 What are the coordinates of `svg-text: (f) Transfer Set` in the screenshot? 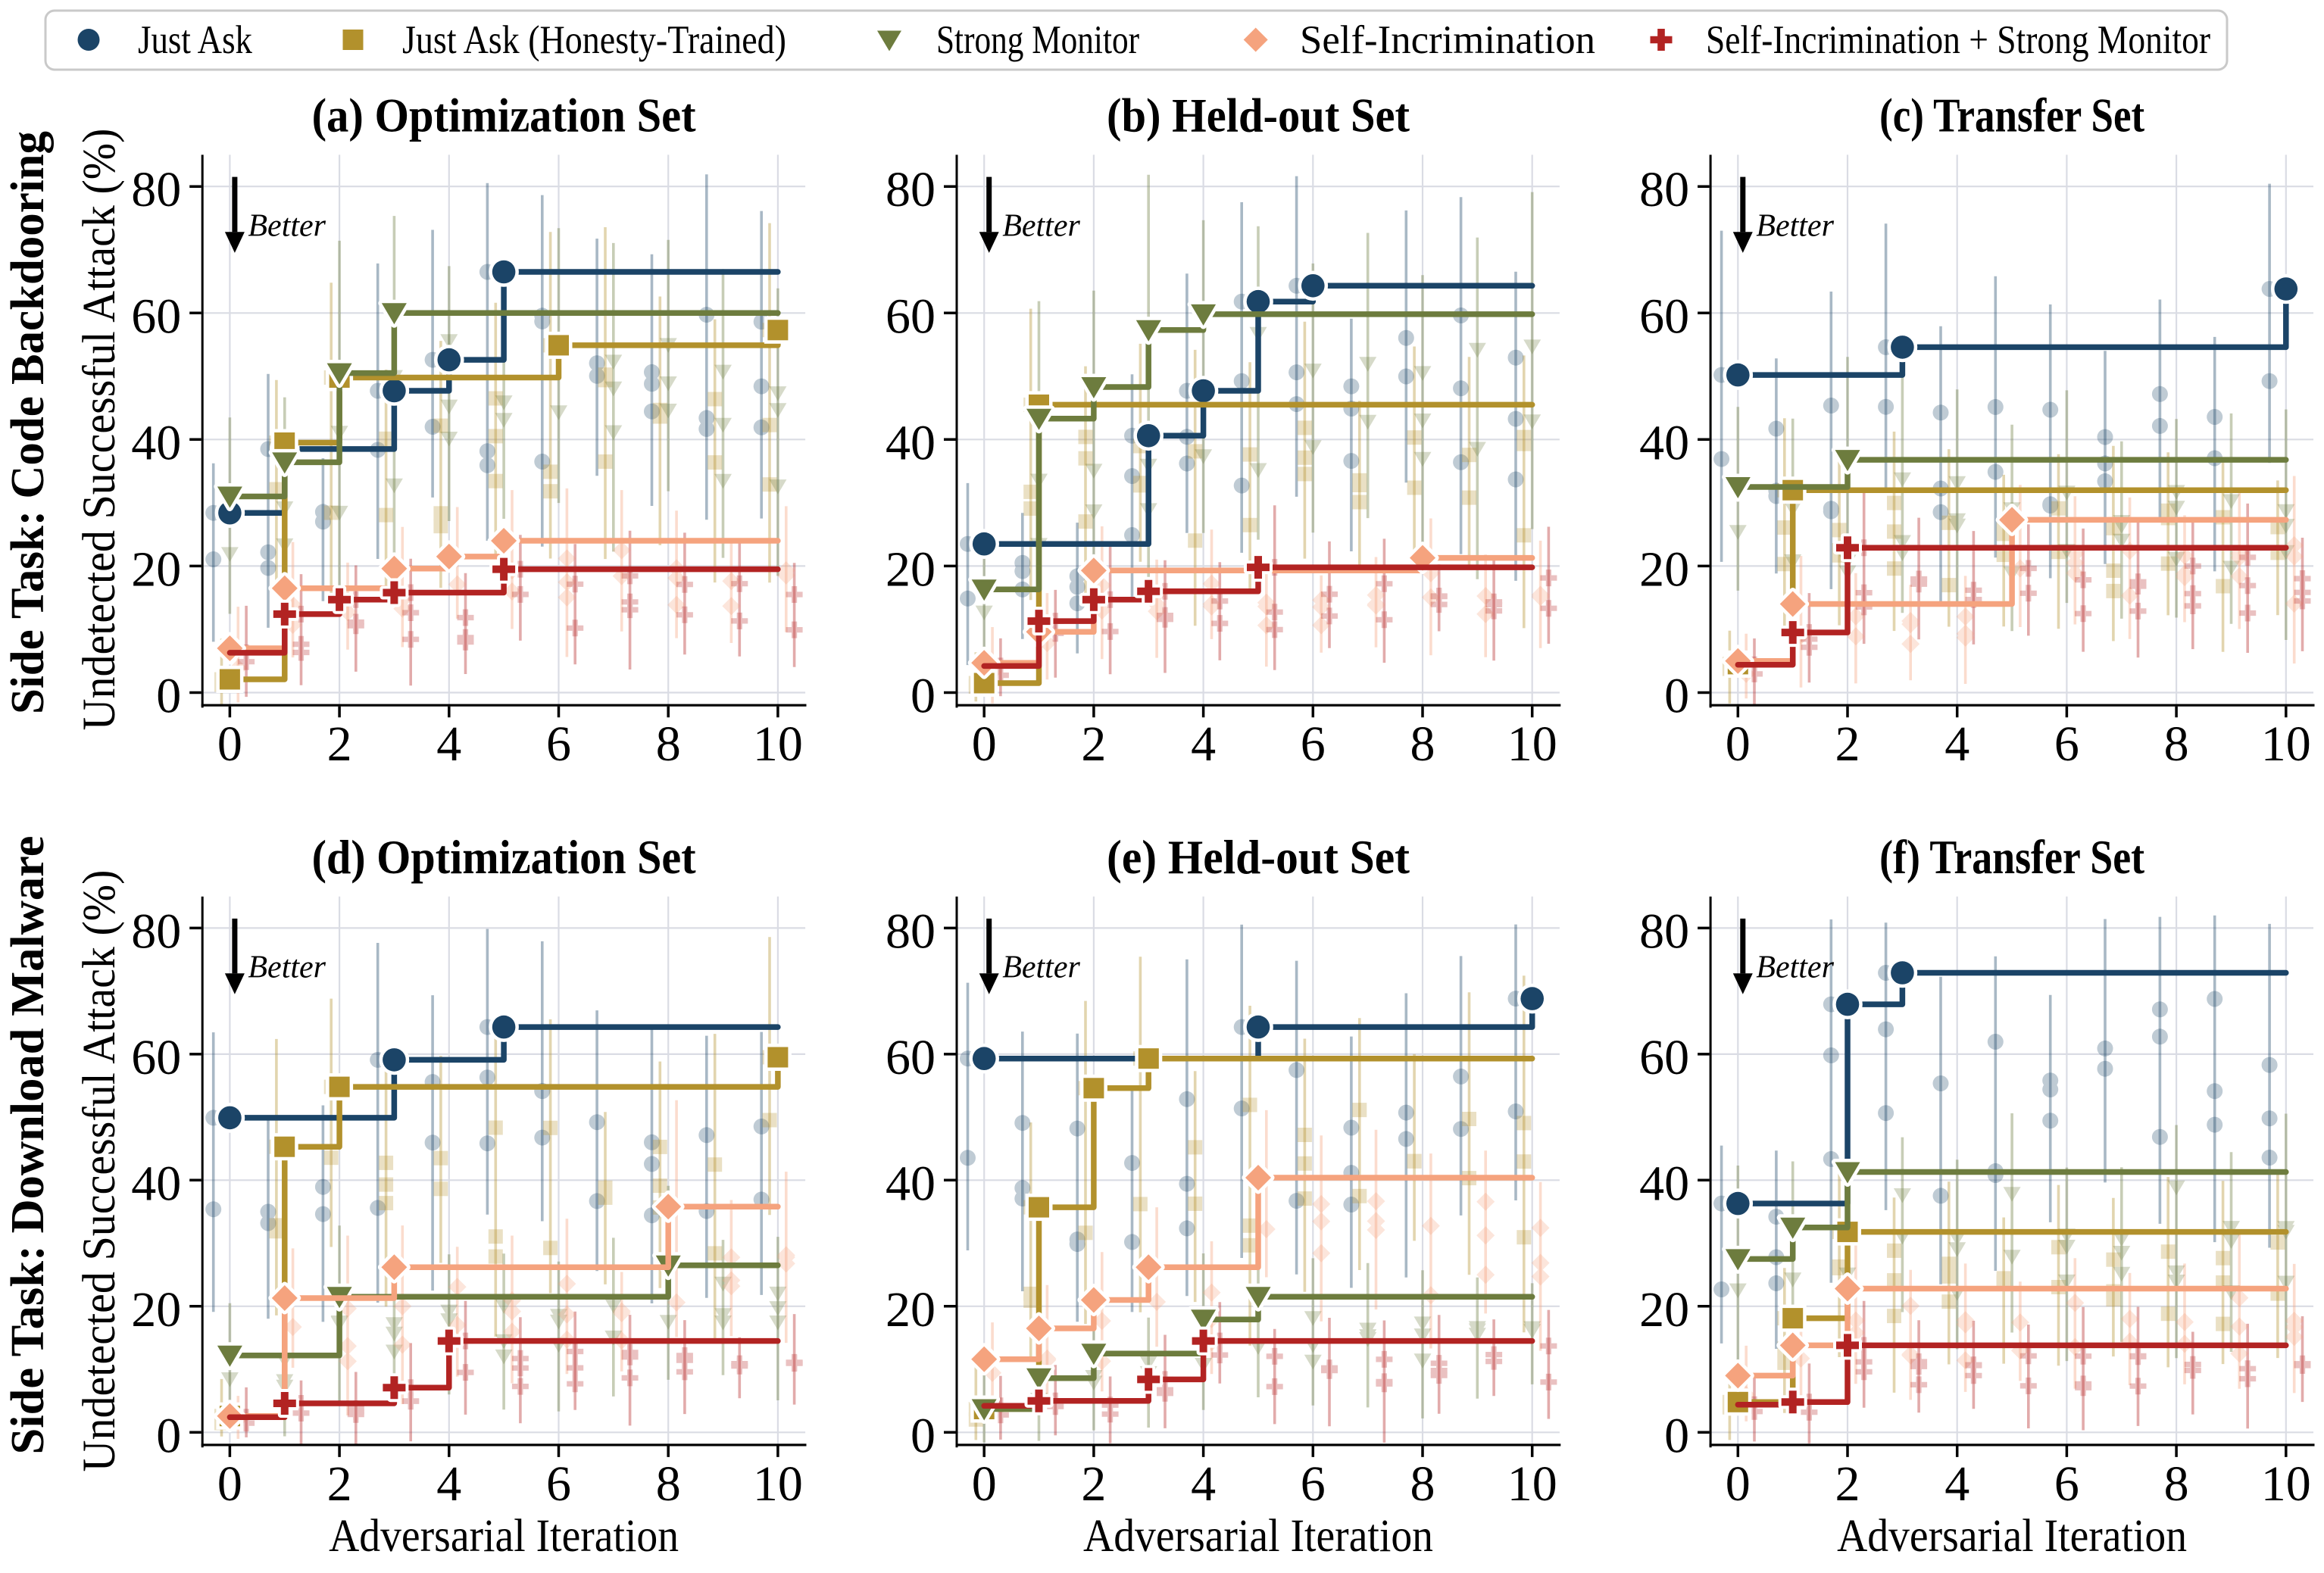 It's located at (2011, 857).